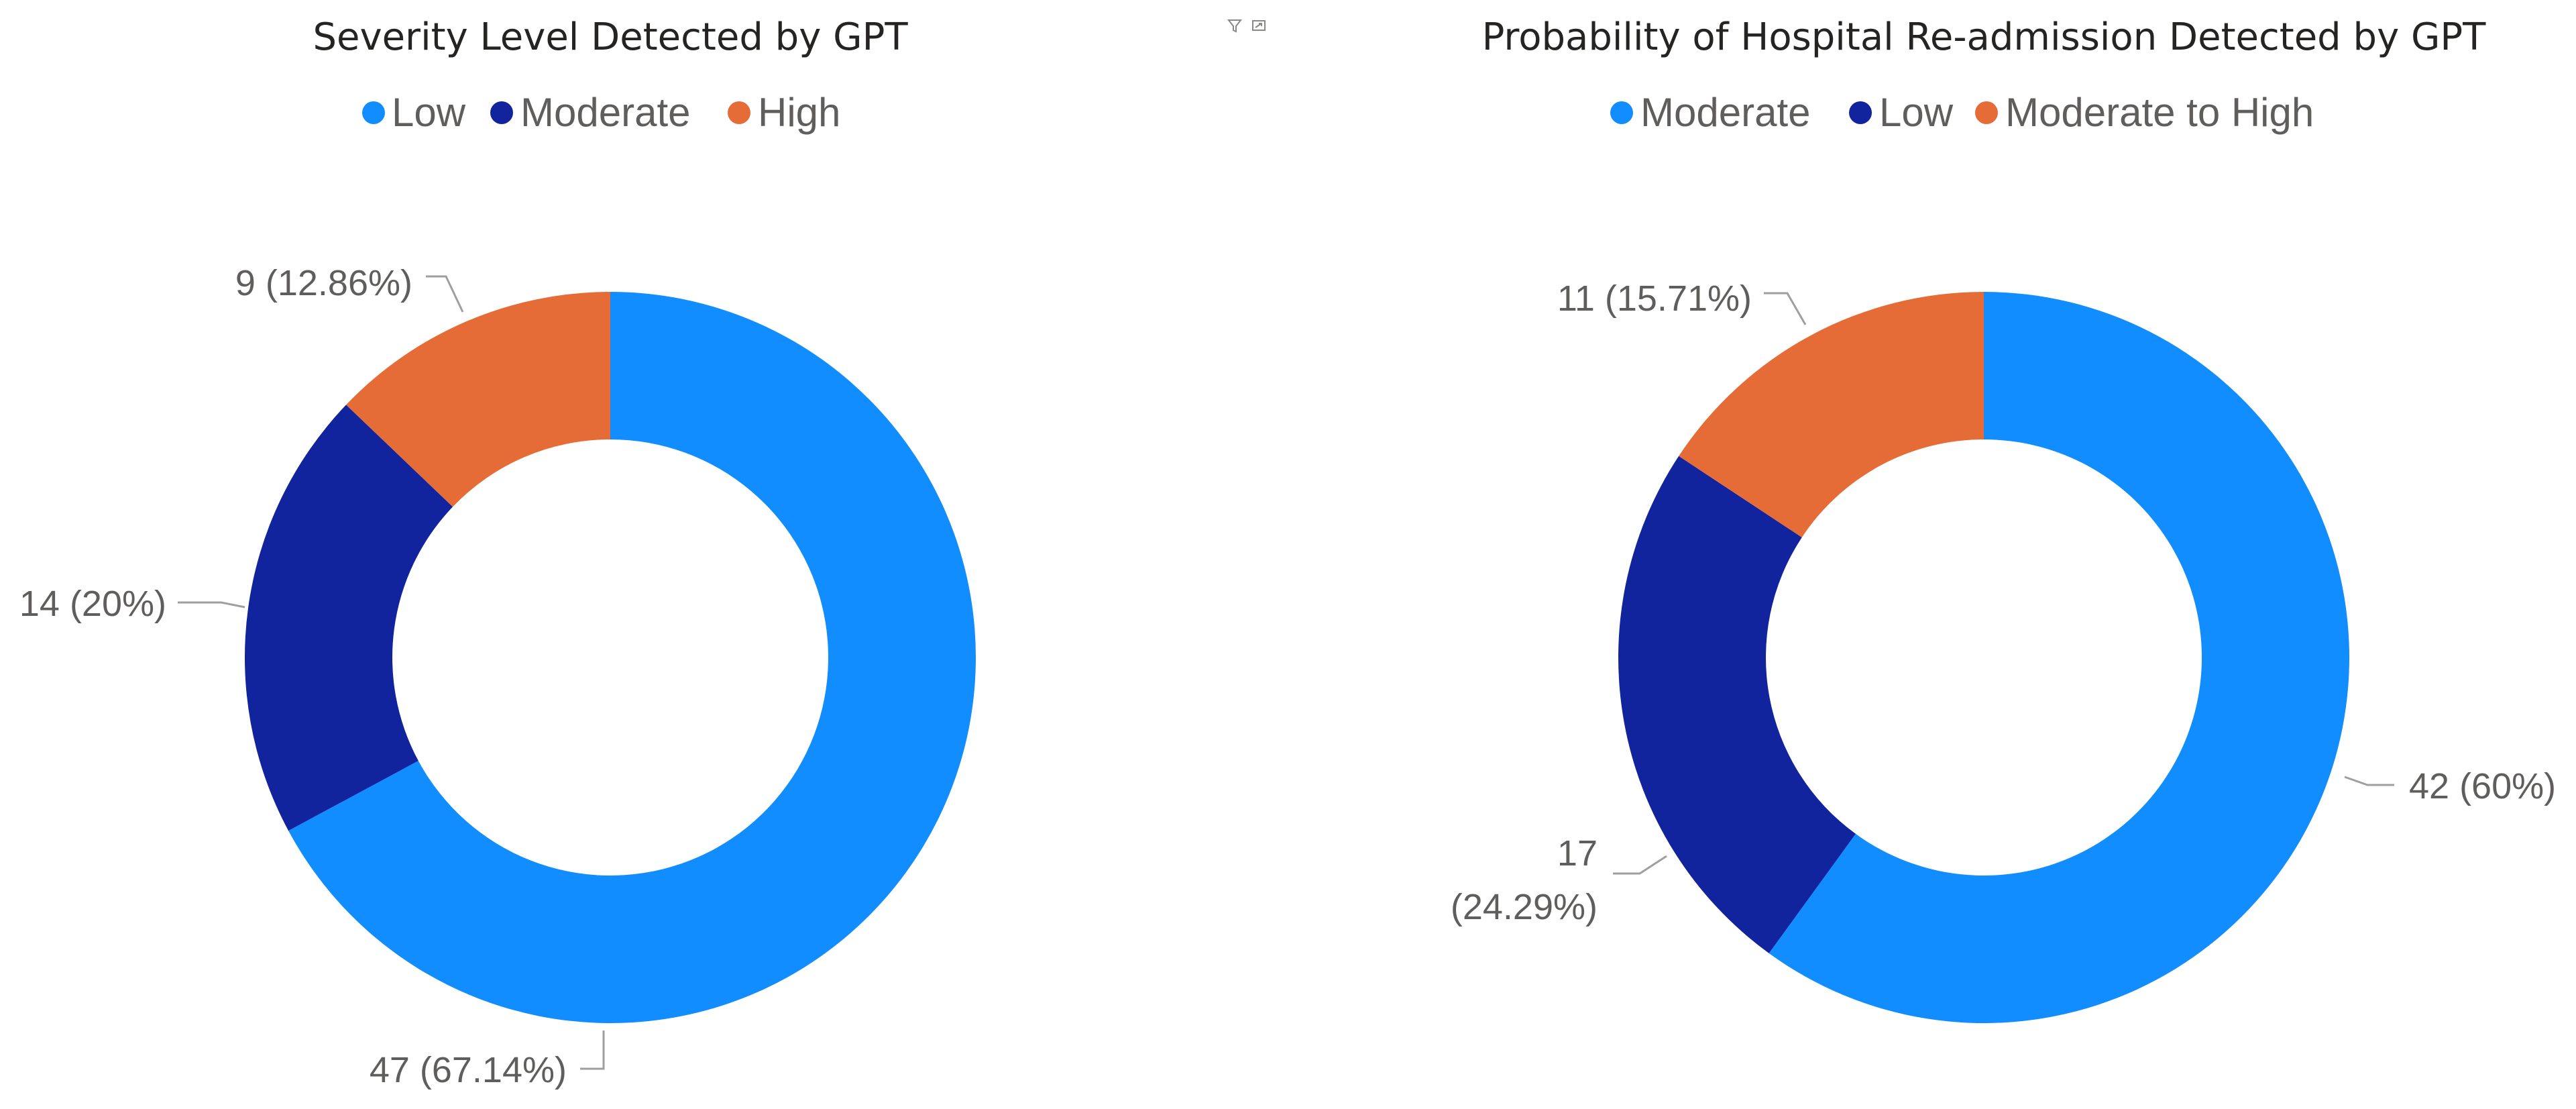 The width and height of the screenshot is (2576, 1109). Describe the element at coordinates (323, 283) in the screenshot. I see `data-label-high: 9 (12.86%)` at that location.